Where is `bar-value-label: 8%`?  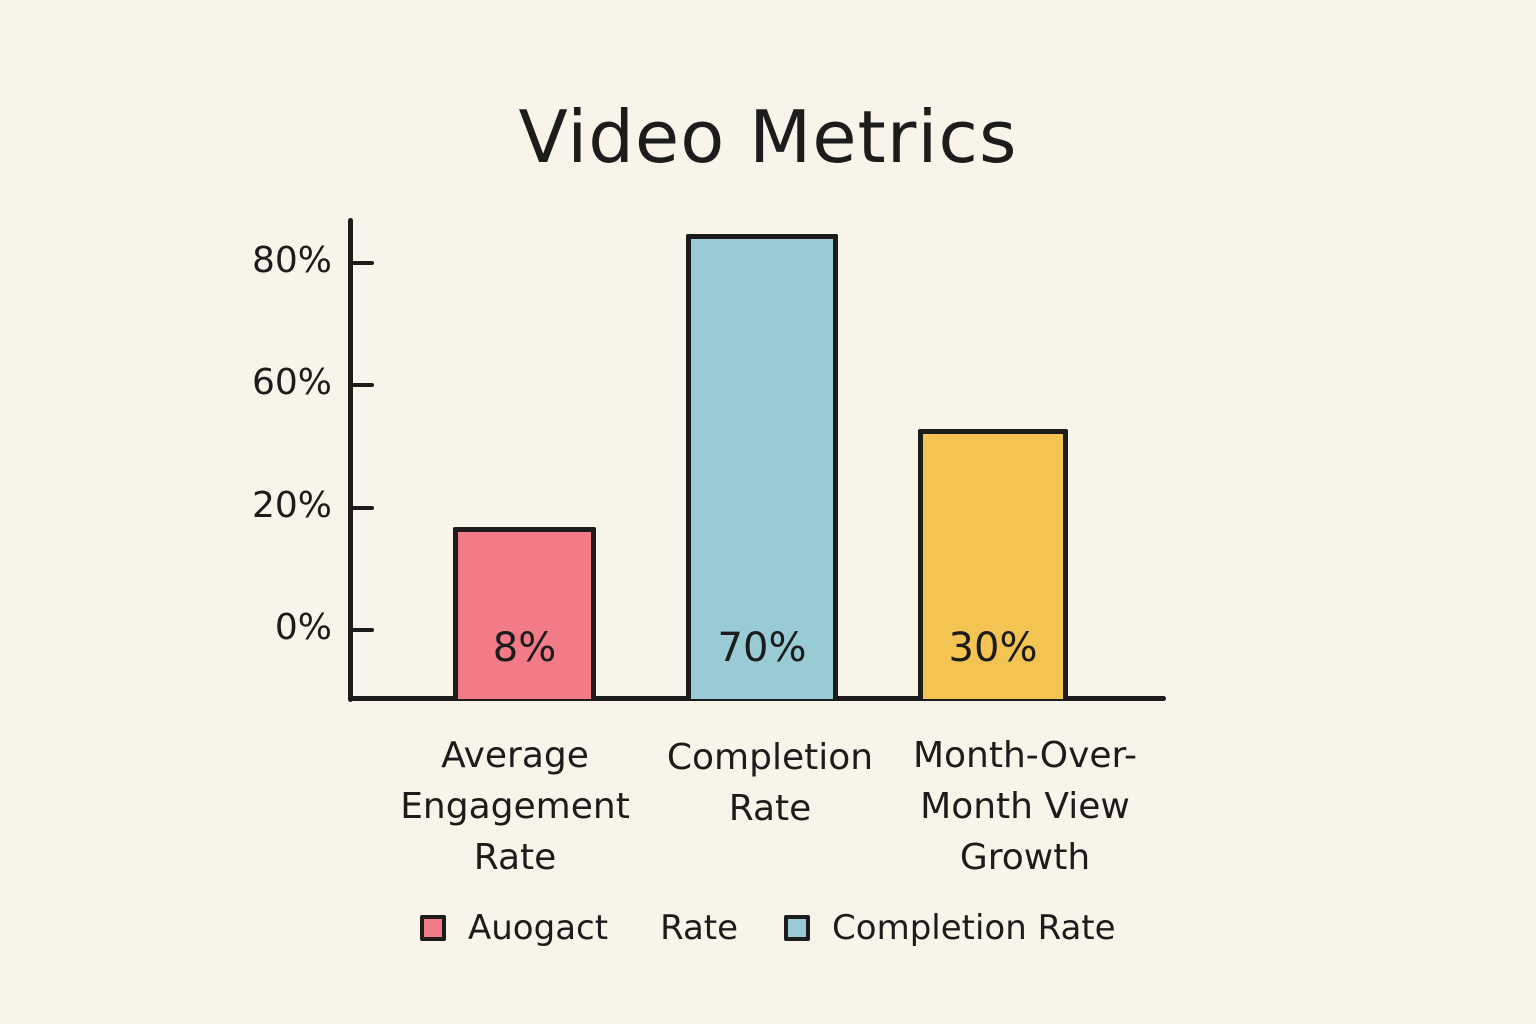
bar-value-label: 8% is located at coordinates (524, 648).